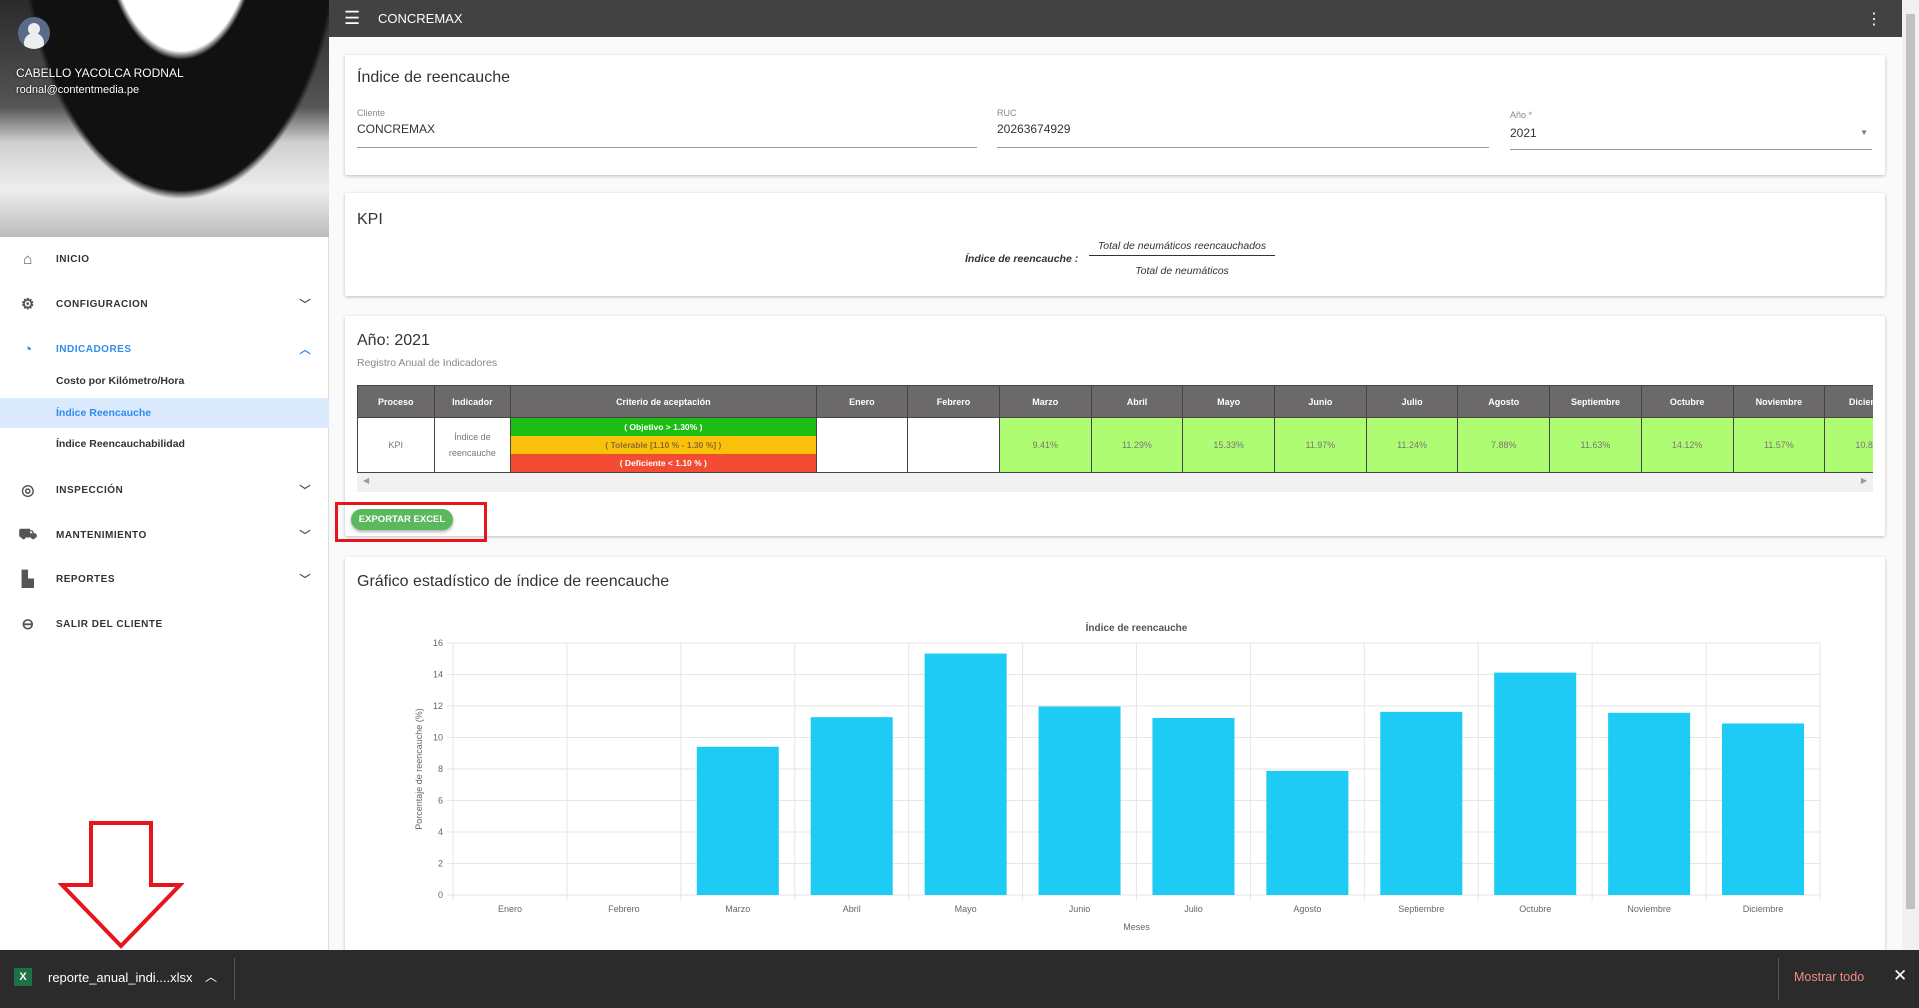 The image size is (1919, 1008). What do you see at coordinates (965, 774) in the screenshot?
I see `bar-mayo` at bounding box center [965, 774].